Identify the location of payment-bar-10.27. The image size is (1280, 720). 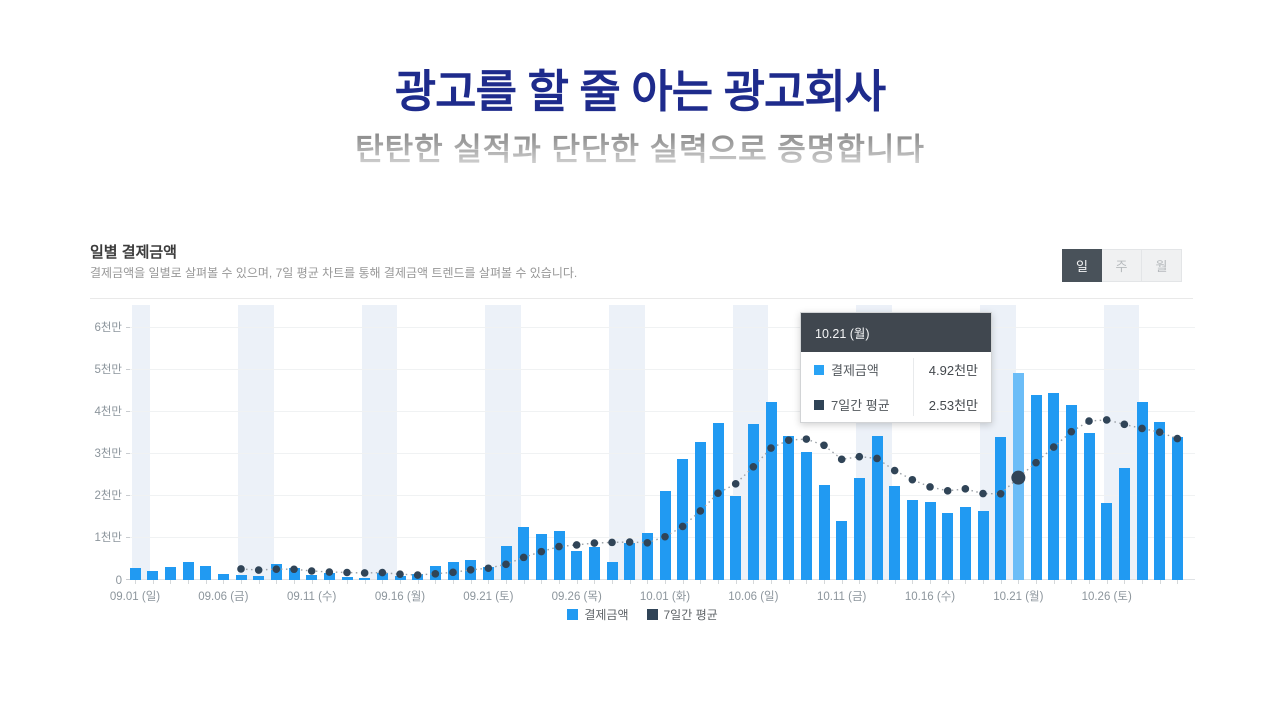
(1124, 524).